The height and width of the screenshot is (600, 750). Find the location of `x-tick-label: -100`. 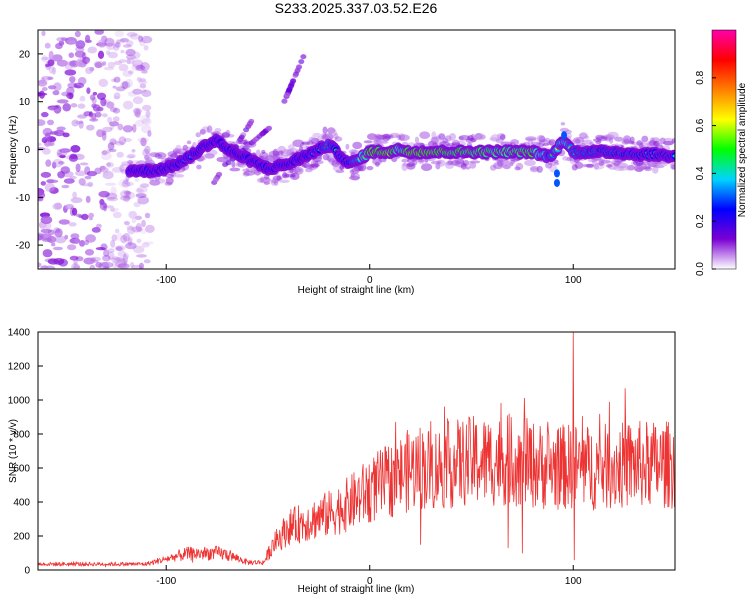

x-tick-label: -100 is located at coordinates (166, 581).